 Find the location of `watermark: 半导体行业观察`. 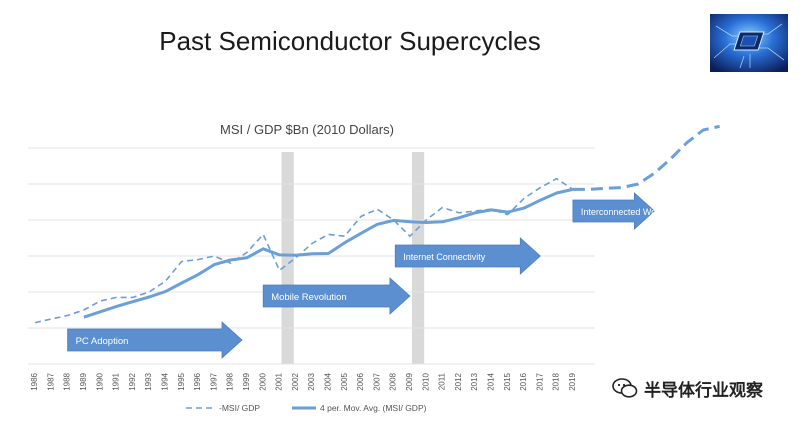

watermark: 半导体行业观察 is located at coordinates (687, 388).